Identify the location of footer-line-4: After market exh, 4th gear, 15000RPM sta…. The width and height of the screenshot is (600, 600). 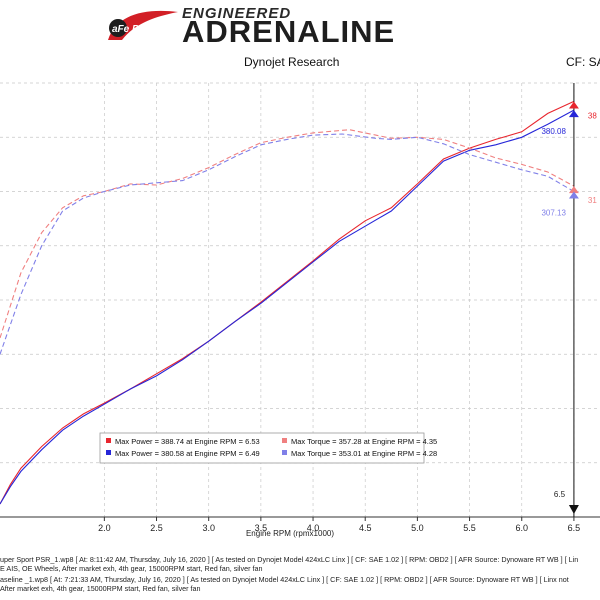
(100, 588).